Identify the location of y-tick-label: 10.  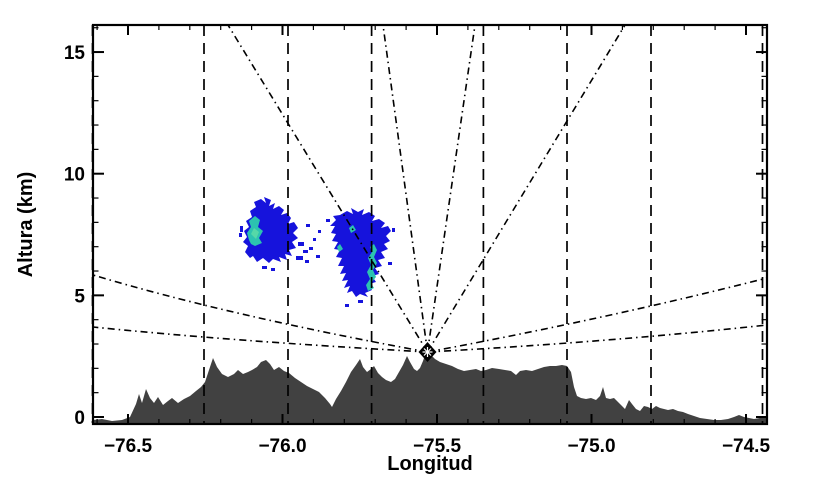
(74, 175).